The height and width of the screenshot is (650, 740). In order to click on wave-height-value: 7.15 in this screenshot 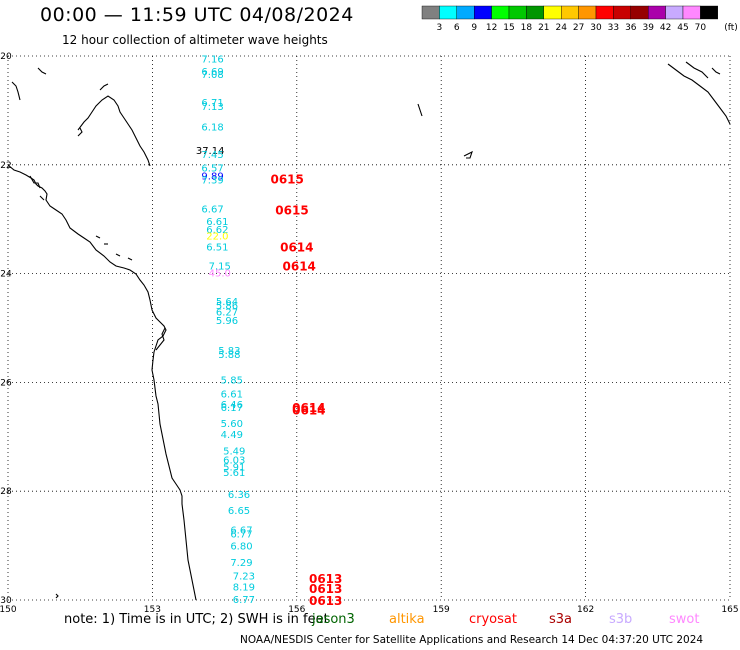, I will do `click(220, 266)`.